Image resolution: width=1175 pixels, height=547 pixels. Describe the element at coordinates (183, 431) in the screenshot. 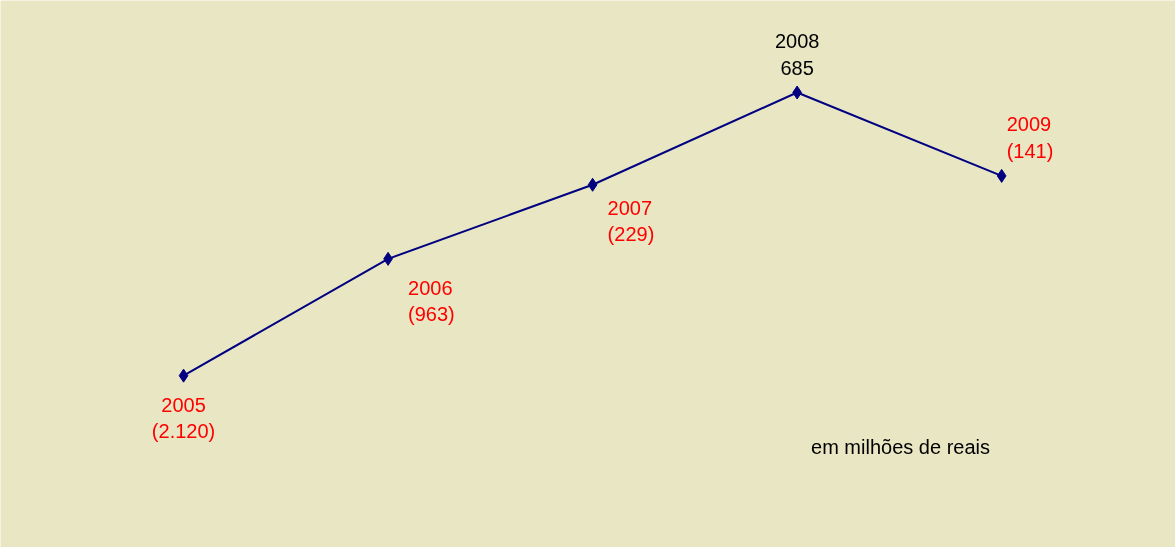

I see `data-label: (2.120)` at that location.